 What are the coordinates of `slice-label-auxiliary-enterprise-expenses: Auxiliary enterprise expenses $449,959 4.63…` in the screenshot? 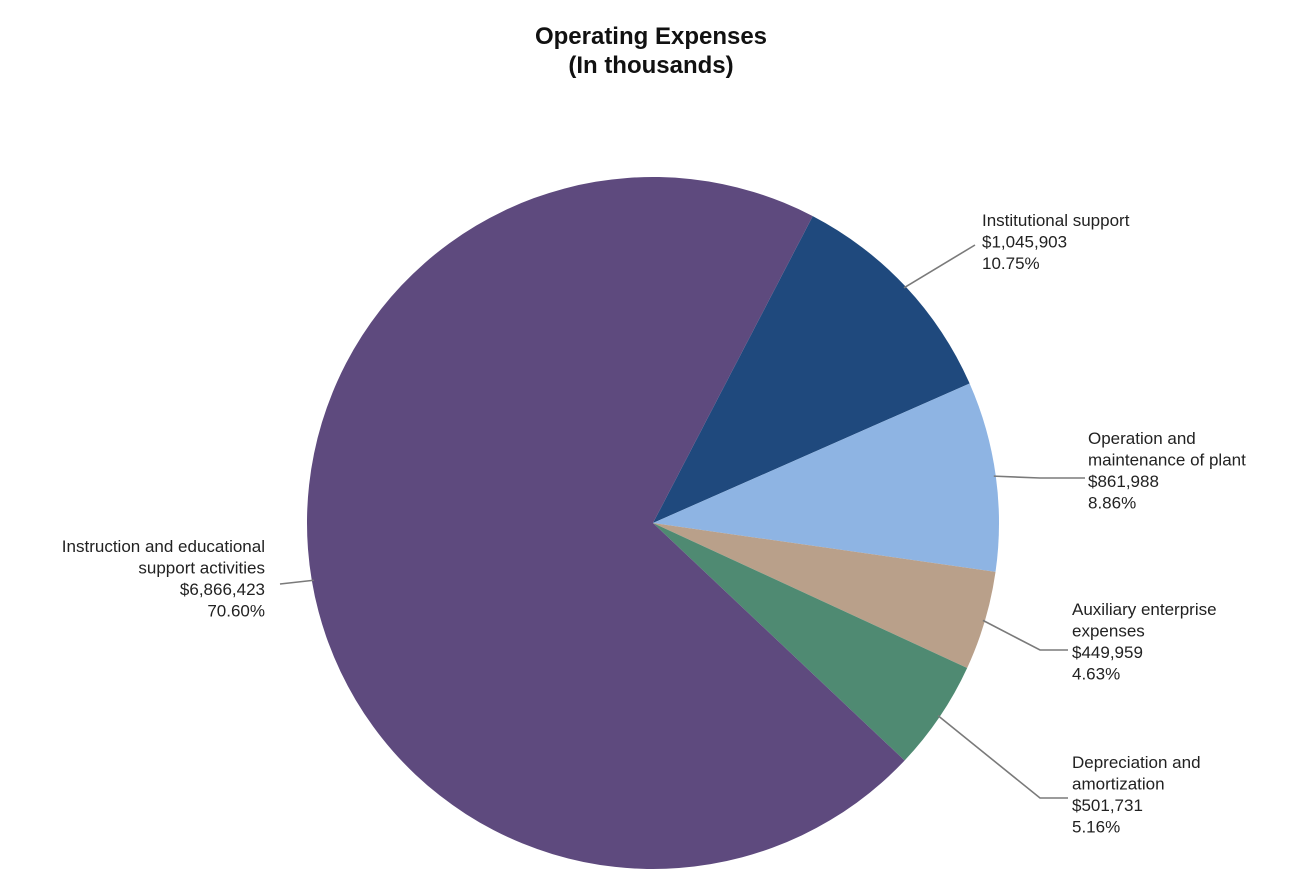 It's located at (1144, 642).